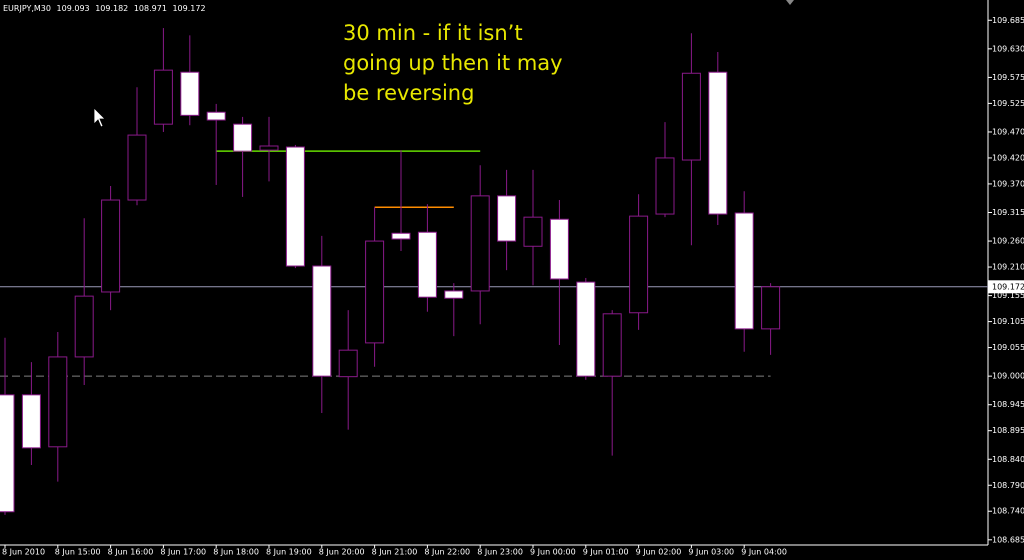 The width and height of the screenshot is (1024, 560). What do you see at coordinates (500, 552) in the screenshot?
I see `x-tick-label: 8 Jun 23:00` at bounding box center [500, 552].